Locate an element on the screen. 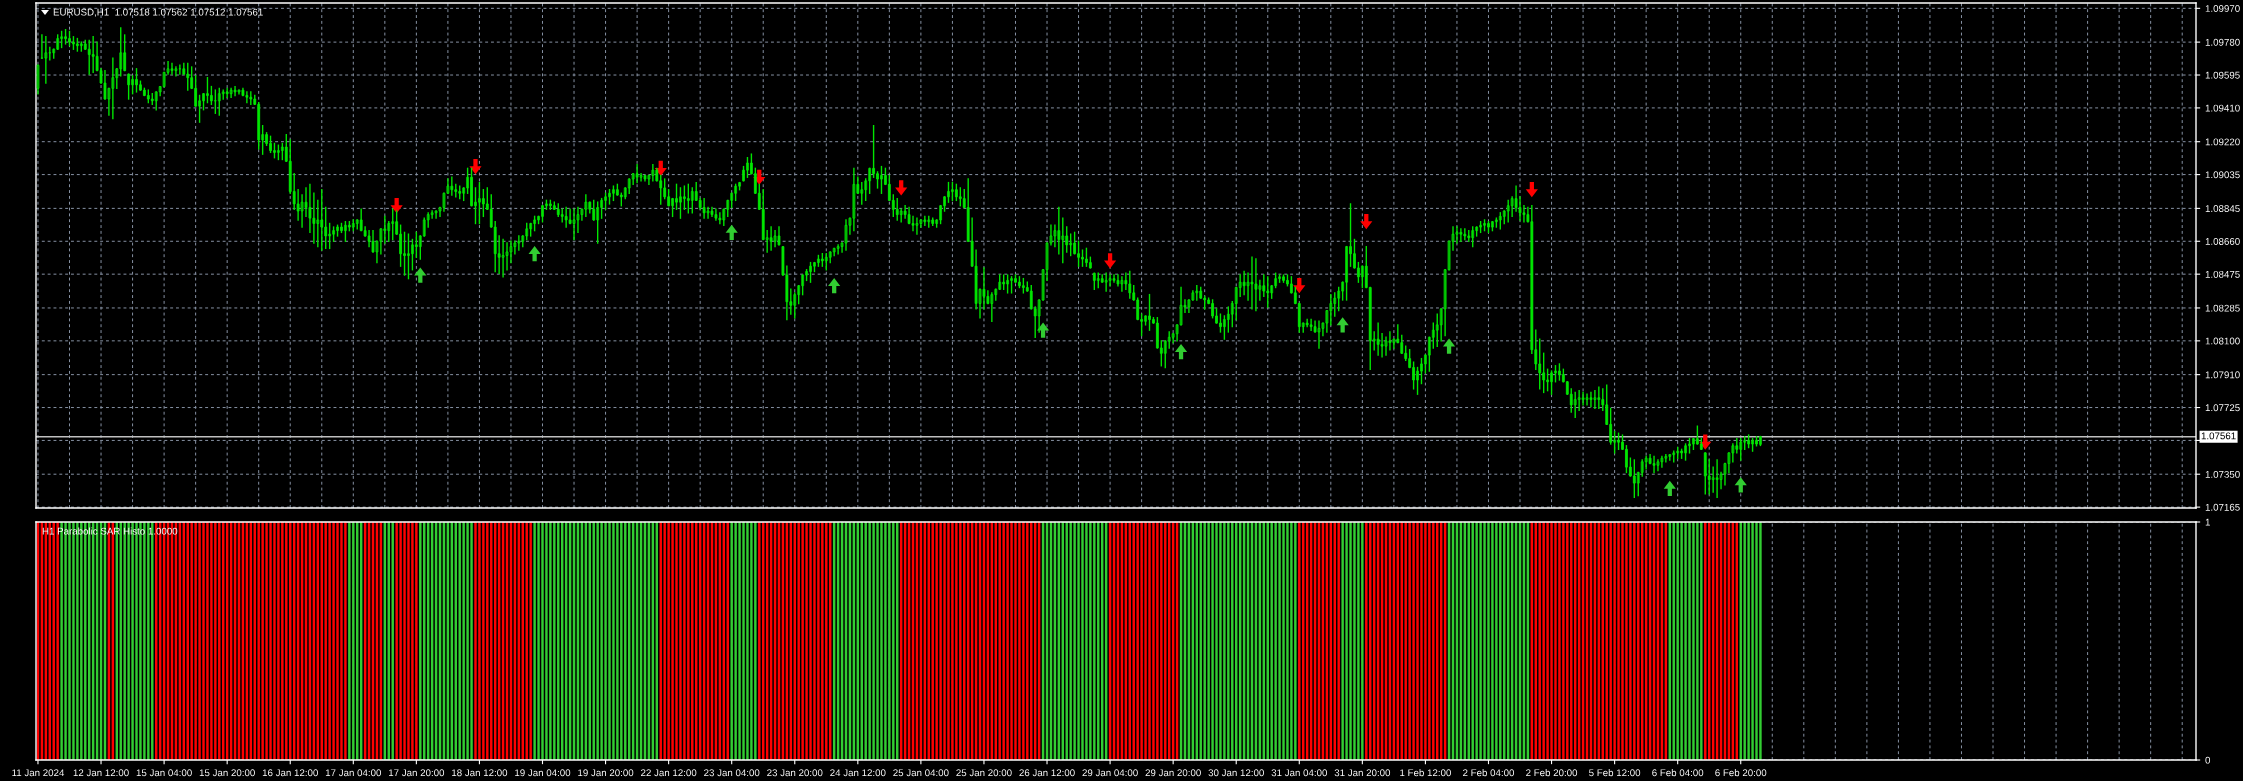 The image size is (2243, 781). x-tick-label: 25 Jan 04:00 is located at coordinates (921, 773).